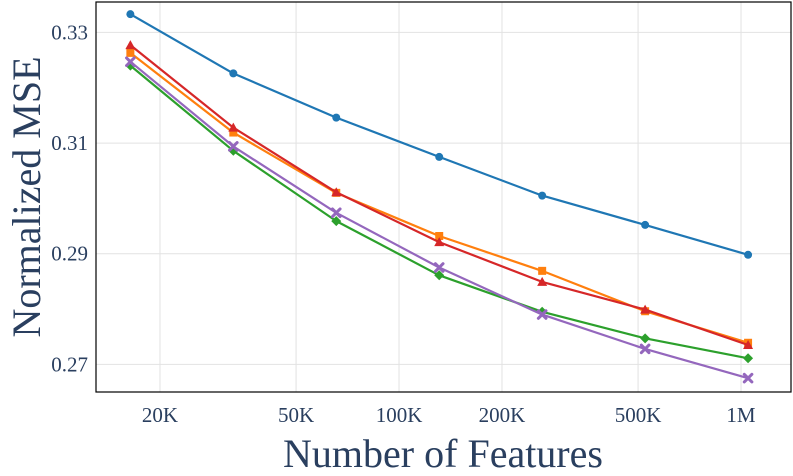 Image resolution: width=793 pixels, height=476 pixels. Describe the element at coordinates (502, 415) in the screenshot. I see `x-tick-label: 200K` at that location.